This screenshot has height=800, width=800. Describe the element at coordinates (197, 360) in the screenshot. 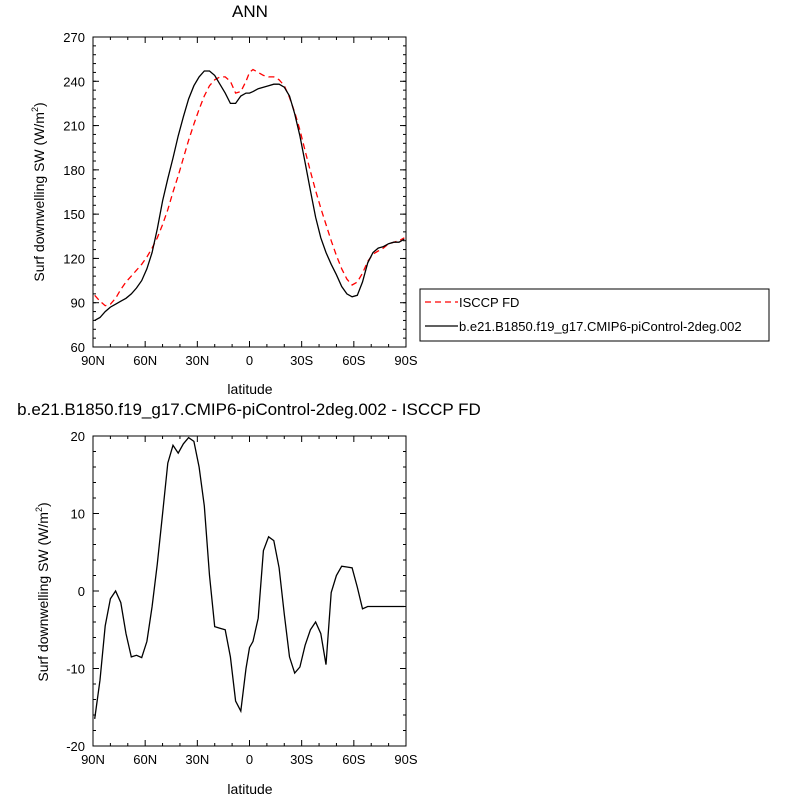

I see `top-xtick-label: 30N` at that location.